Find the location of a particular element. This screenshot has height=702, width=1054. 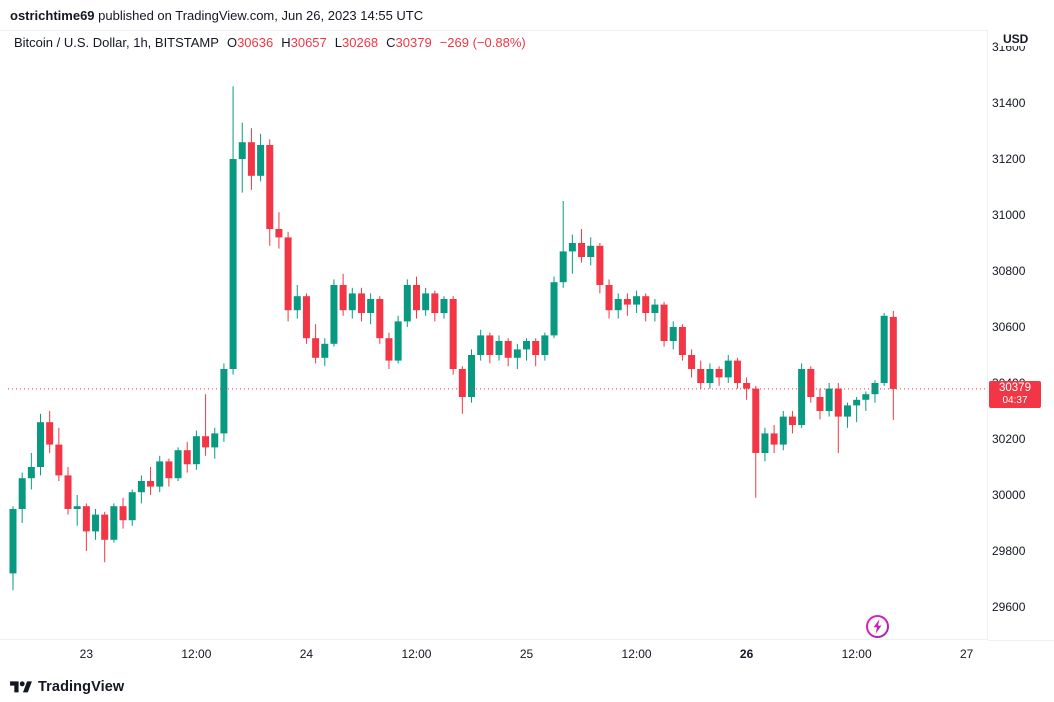

price-axis-unit: USD is located at coordinates (1016, 39).